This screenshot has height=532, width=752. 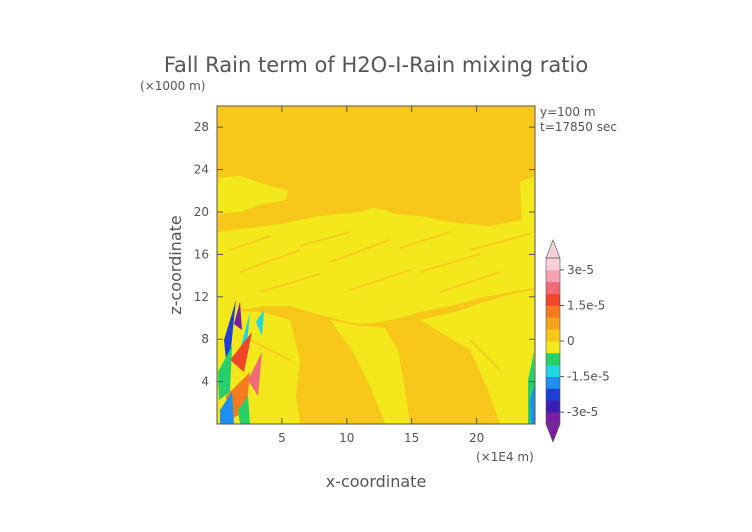 I want to click on colorbar-label-2: 0, so click(x=571, y=341).